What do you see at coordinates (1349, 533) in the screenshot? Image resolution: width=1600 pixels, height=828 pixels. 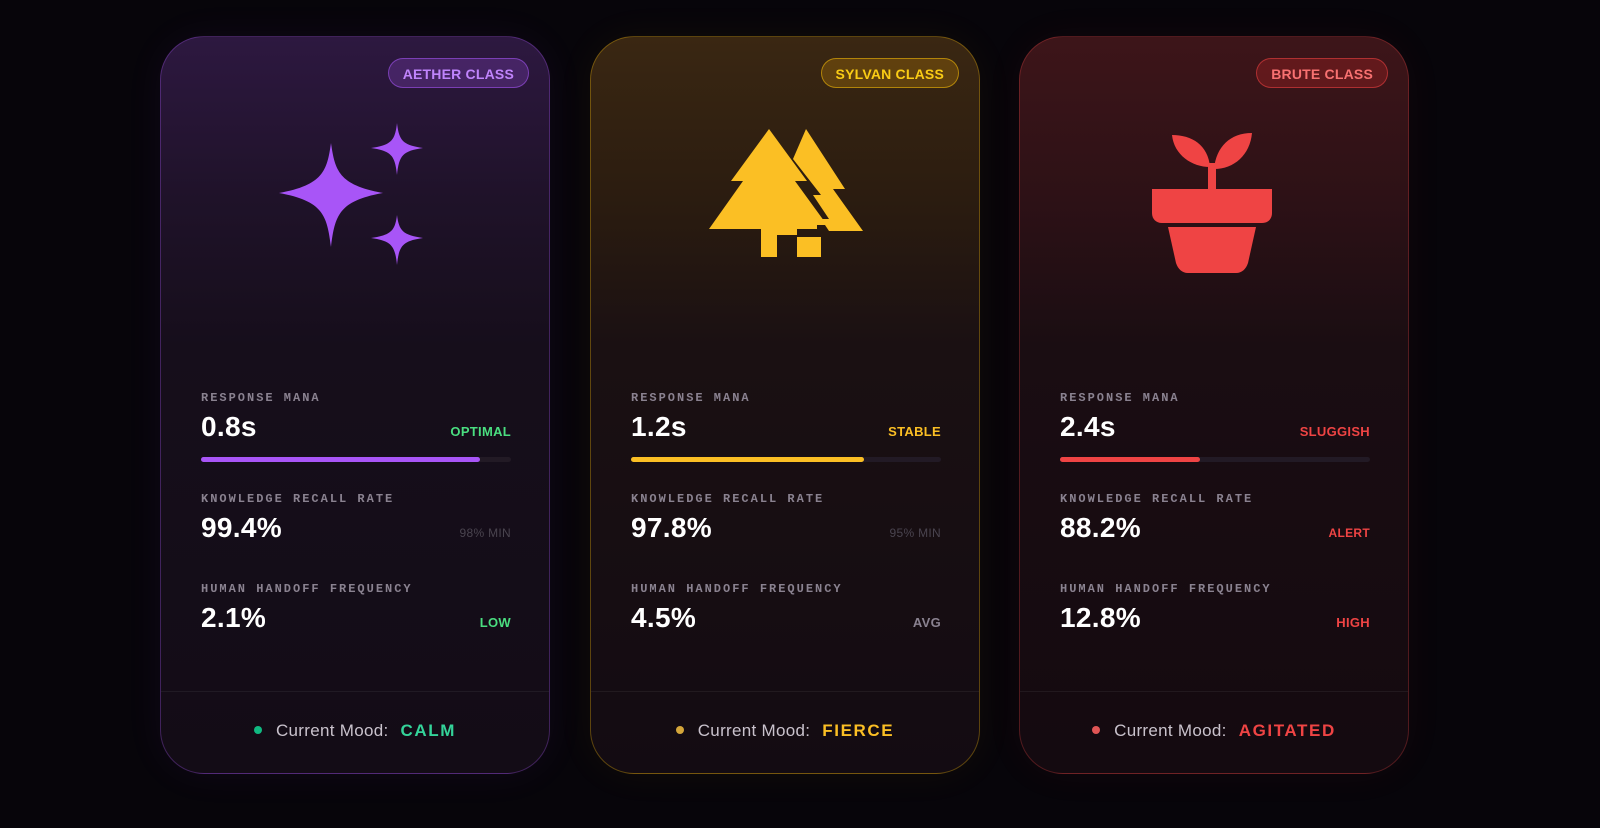 I see `metric-note: ALERT` at bounding box center [1349, 533].